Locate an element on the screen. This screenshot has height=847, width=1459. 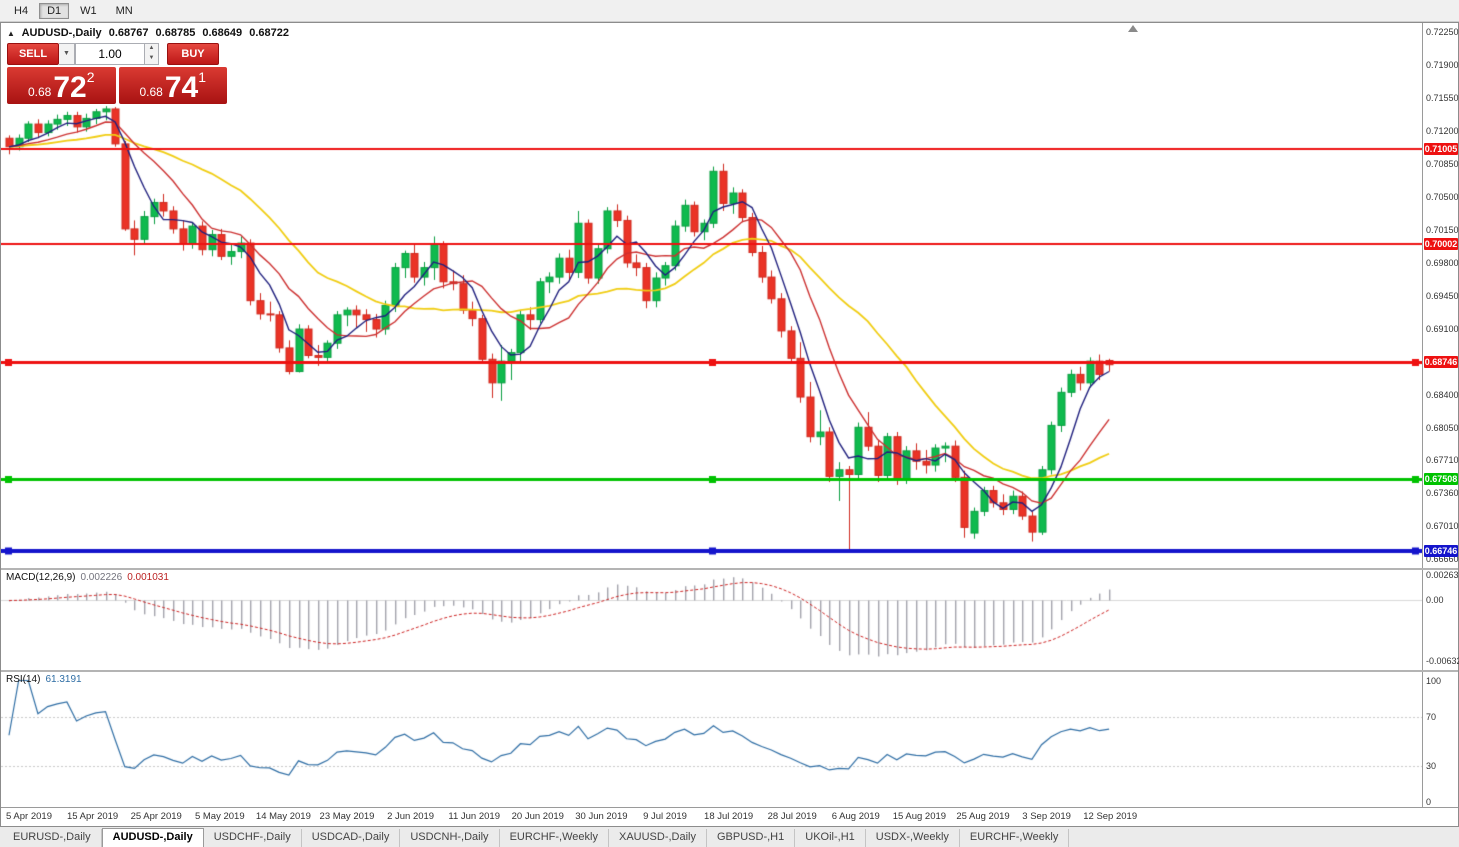
macd-label: MACD(12,26,9) 0.002226 0.001031 is located at coordinates (90, 577).